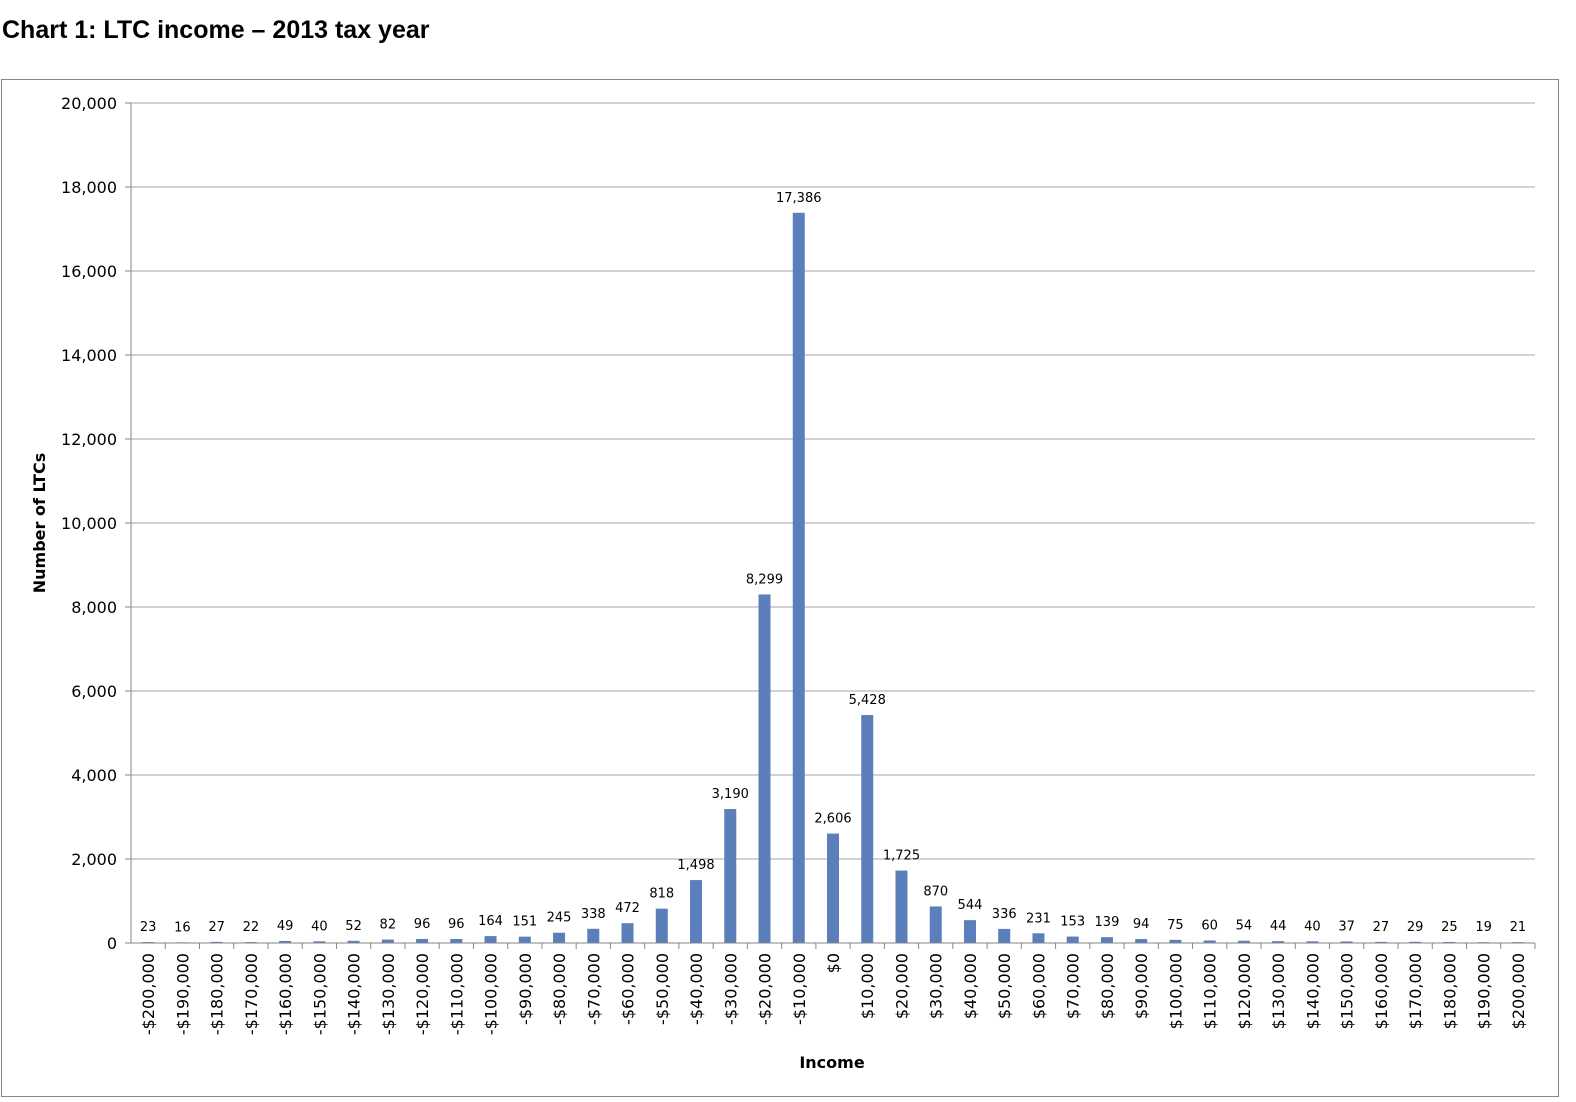  Describe the element at coordinates (354, 994) in the screenshot. I see `x-tick-label: -$140,000` at that location.